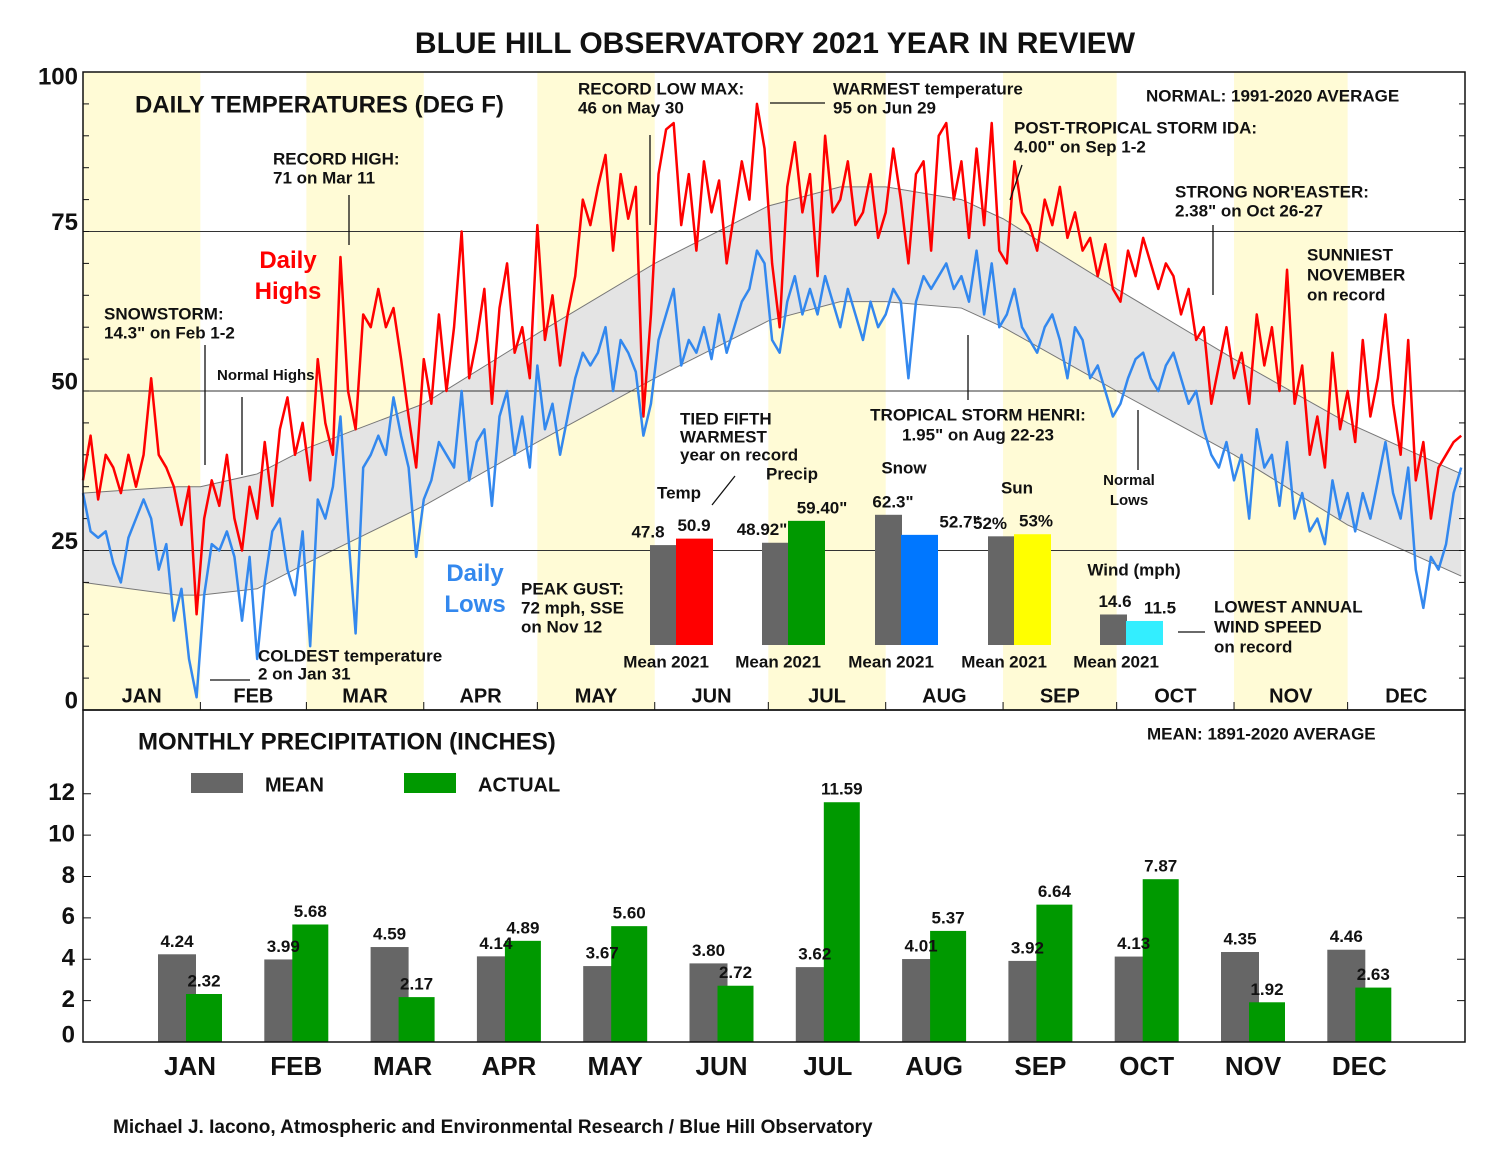  I want to click on value-label: 4.35, so click(1239, 938).